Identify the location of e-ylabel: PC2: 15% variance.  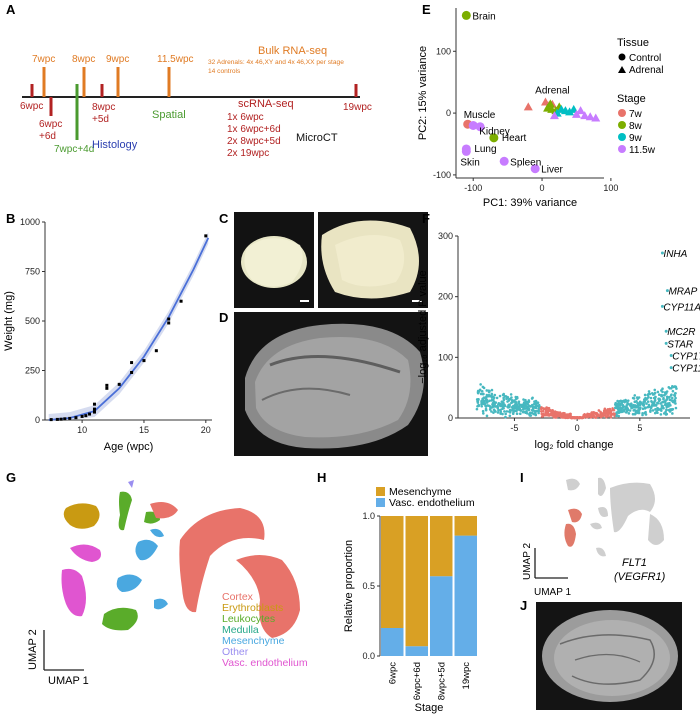
(423, 93).